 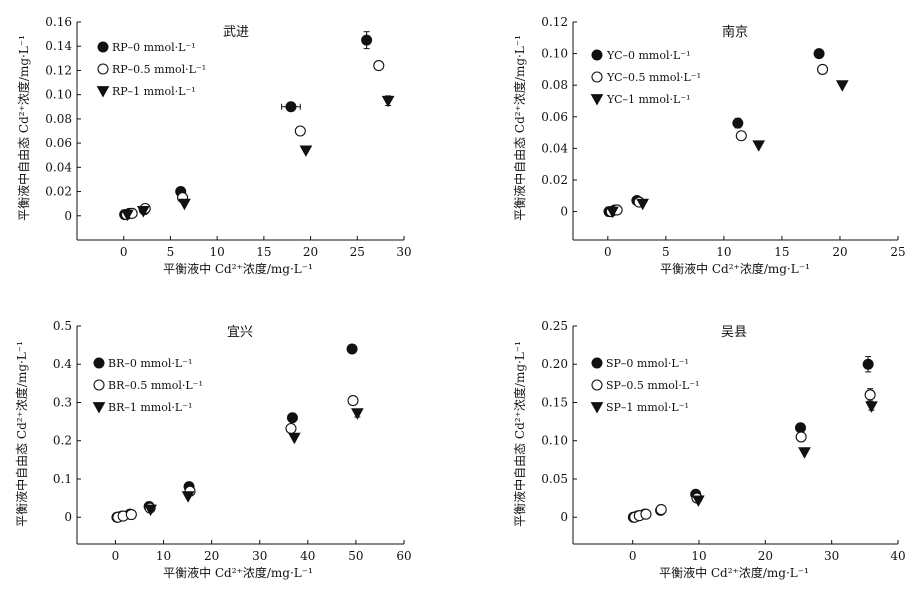 What do you see at coordinates (62, 441) in the screenshot?
I see `y-tick-label: 0.2` at bounding box center [62, 441].